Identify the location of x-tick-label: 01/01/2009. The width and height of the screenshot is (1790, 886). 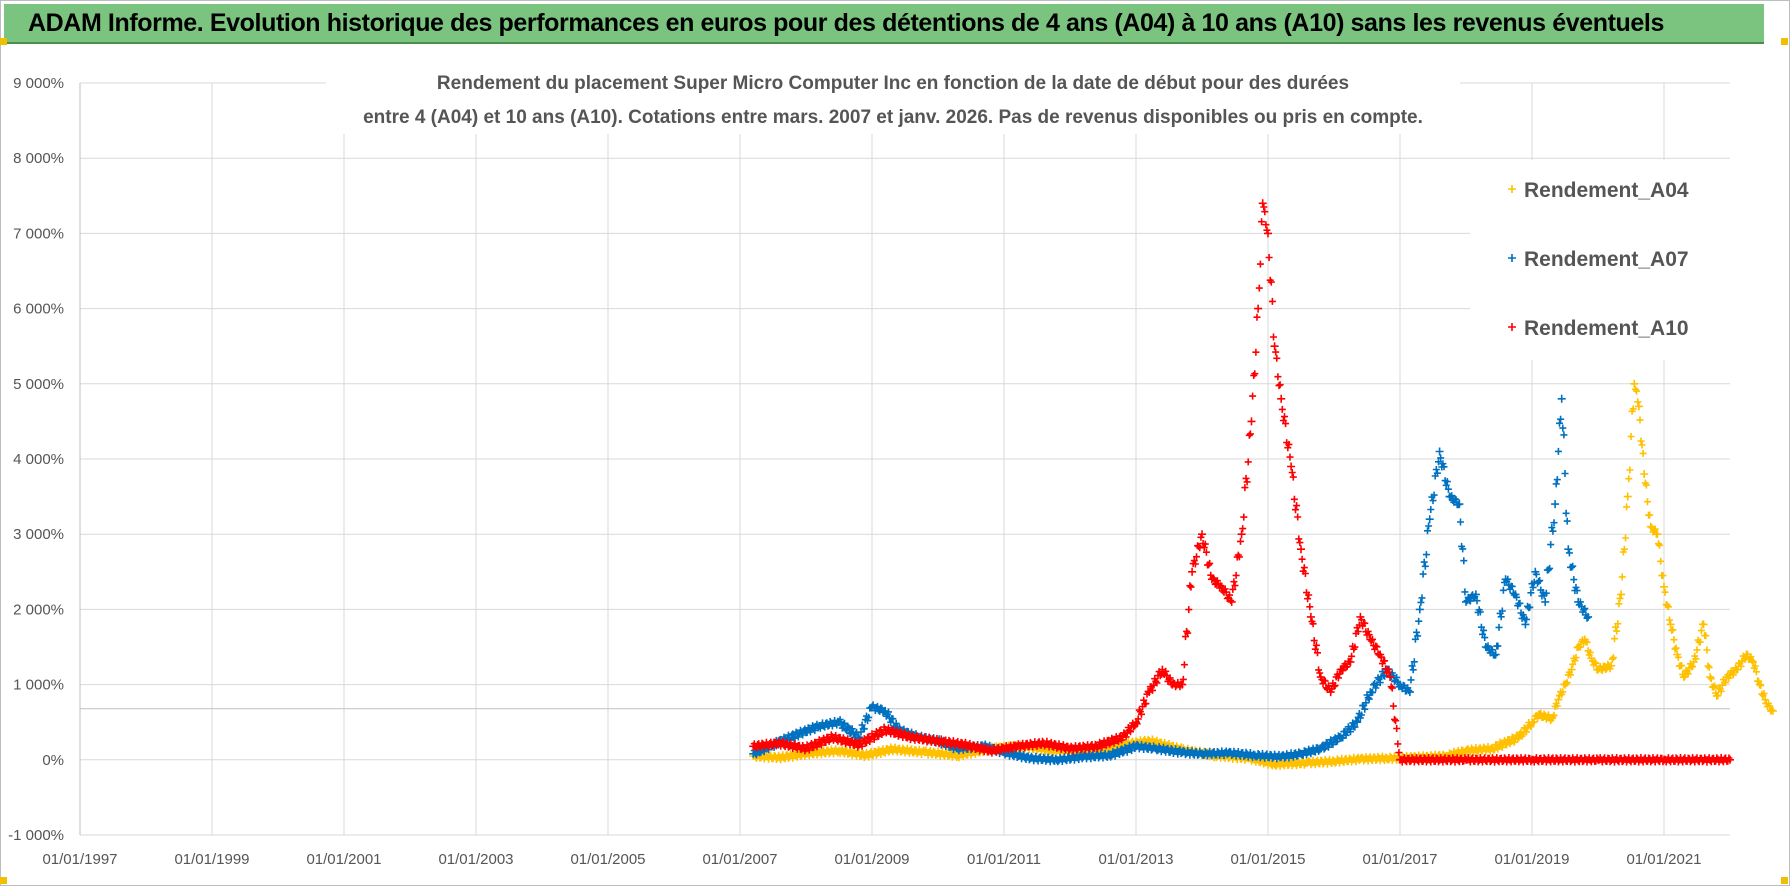
(871, 859).